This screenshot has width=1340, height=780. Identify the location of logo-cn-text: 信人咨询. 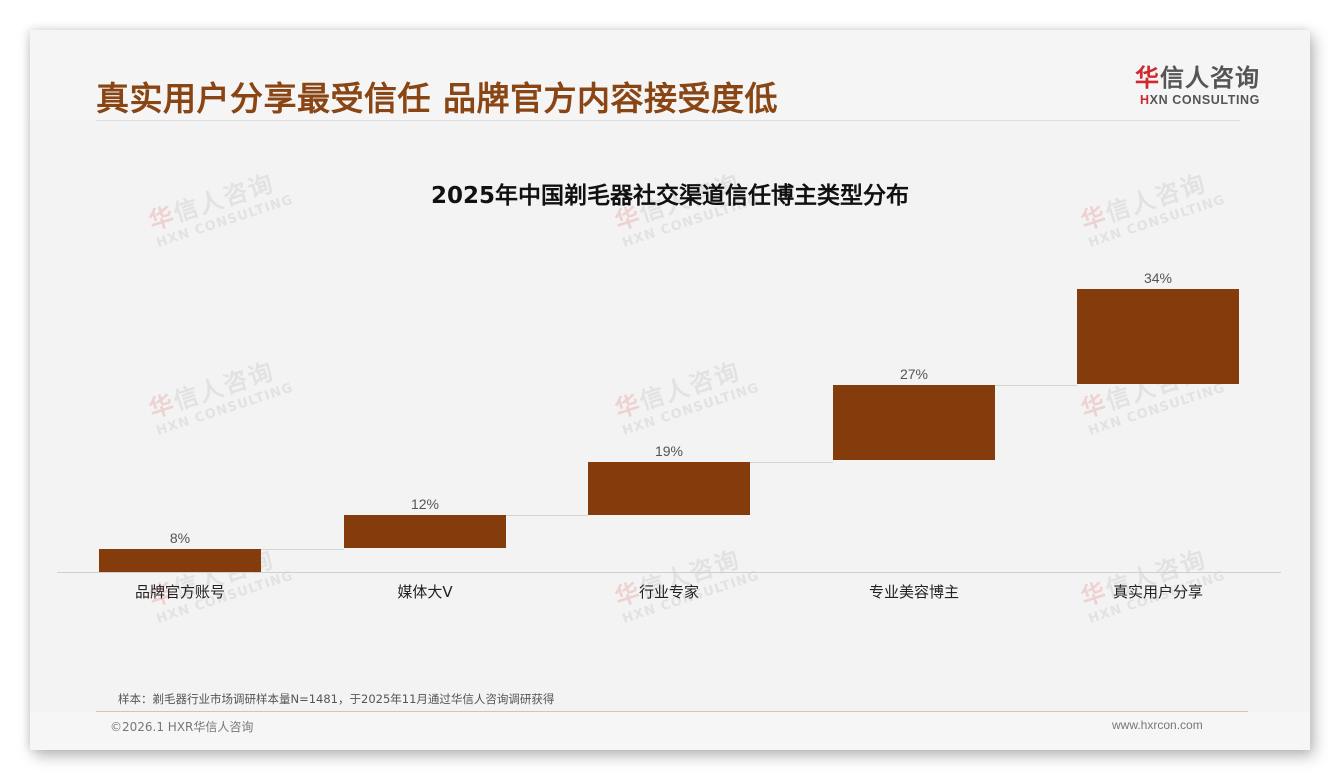
(1210, 78).